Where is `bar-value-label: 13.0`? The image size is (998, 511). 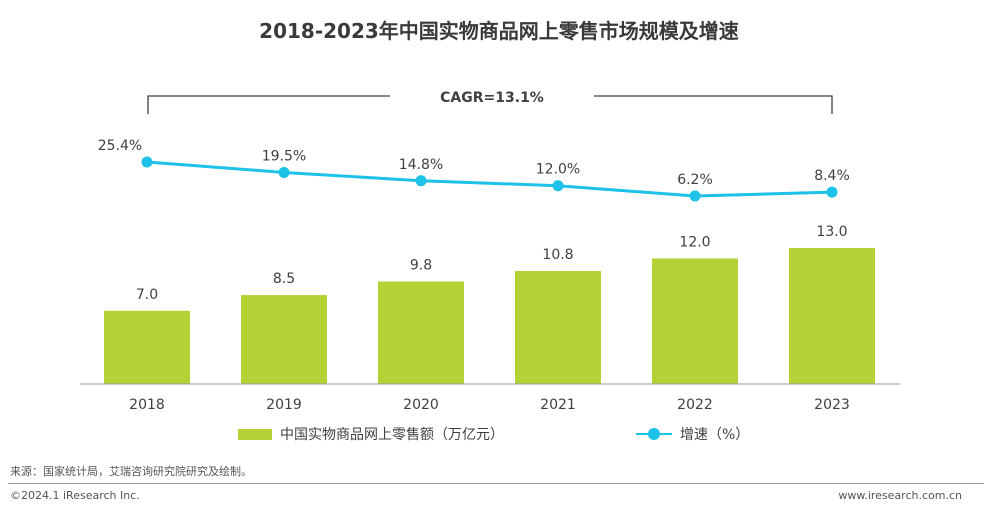 bar-value-label: 13.0 is located at coordinates (831, 232).